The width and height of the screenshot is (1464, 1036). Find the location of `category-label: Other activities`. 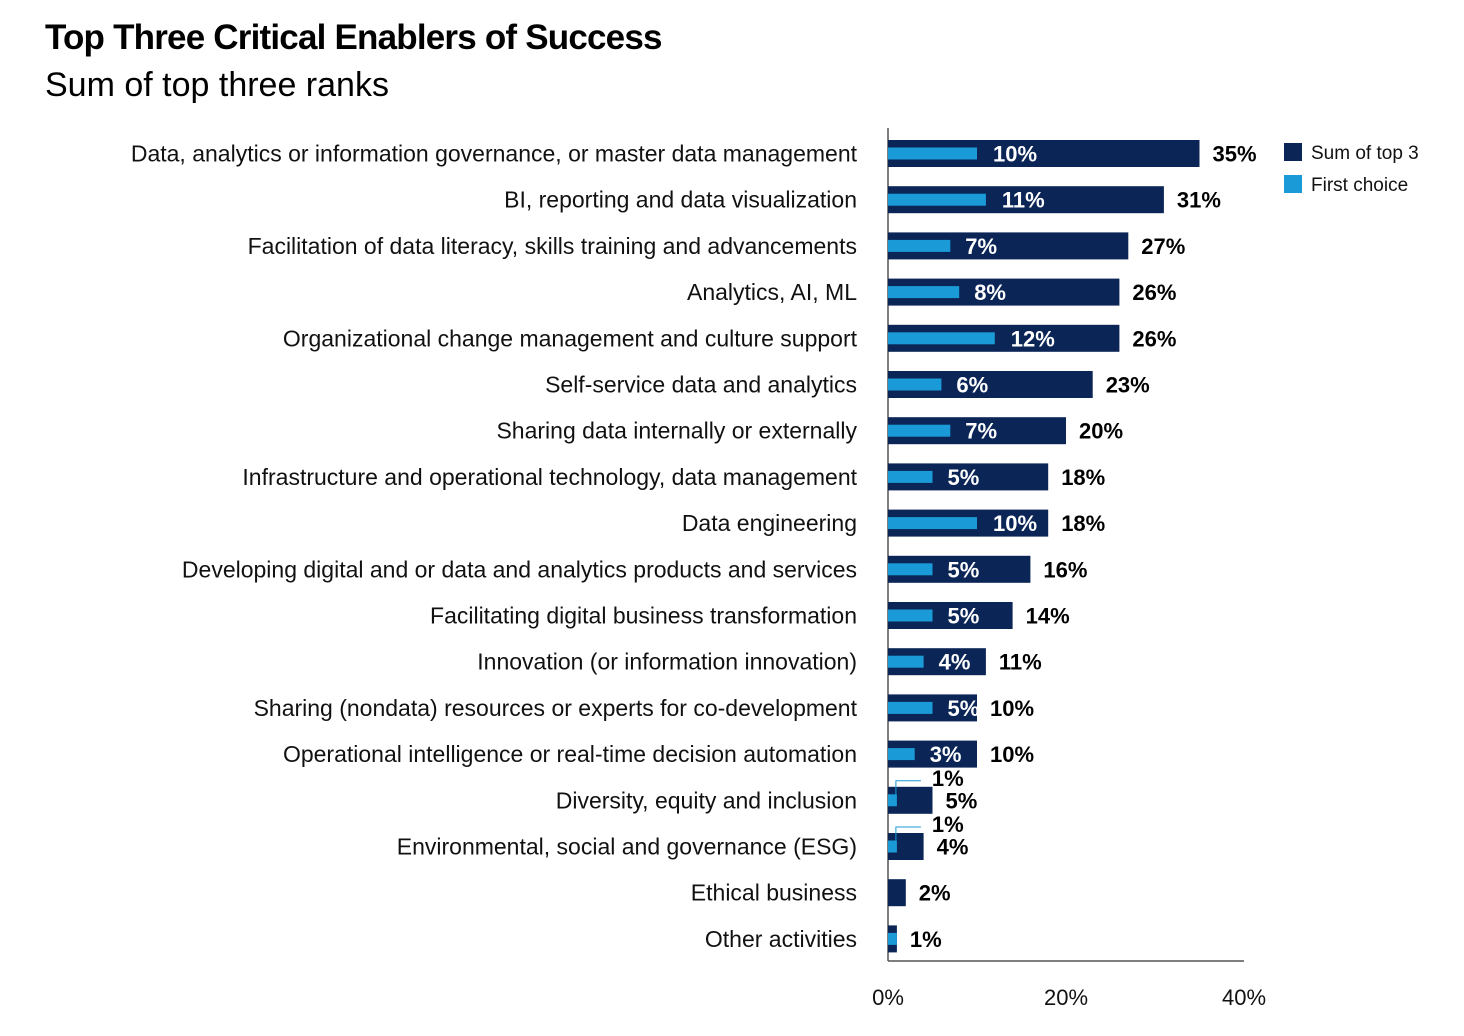

category-label: Other activities is located at coordinates (781, 939).